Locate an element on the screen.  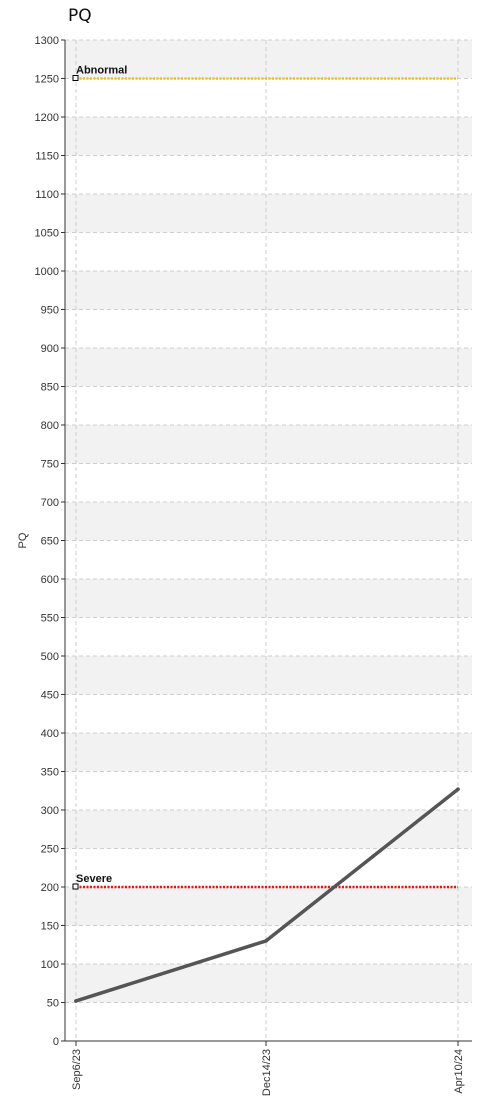
x-tick-label: Apr10/24 is located at coordinates (459, 1071).